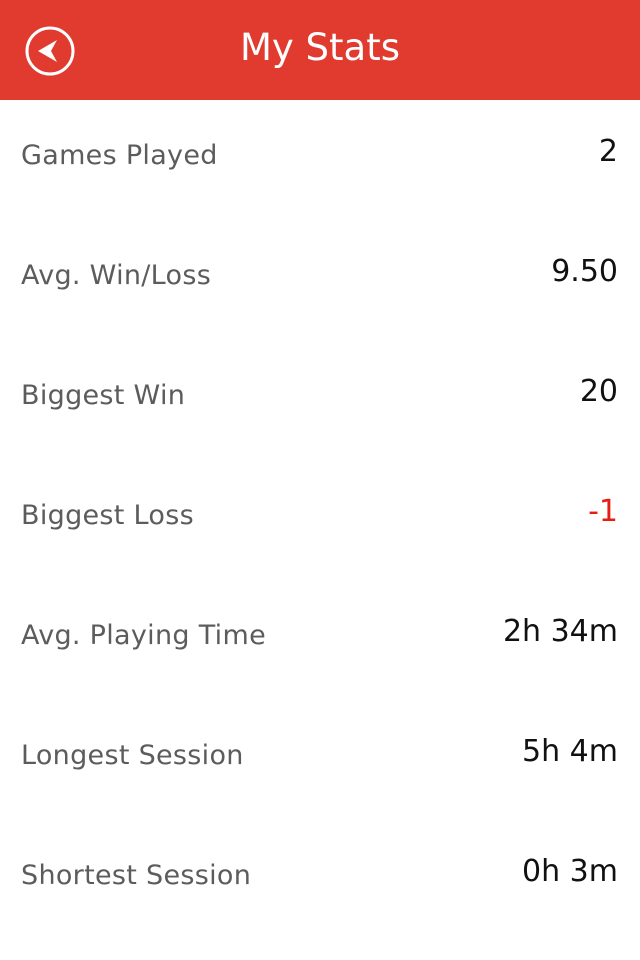 The height and width of the screenshot is (960, 640). I want to click on stat-value: 2h 34m, so click(560, 631).